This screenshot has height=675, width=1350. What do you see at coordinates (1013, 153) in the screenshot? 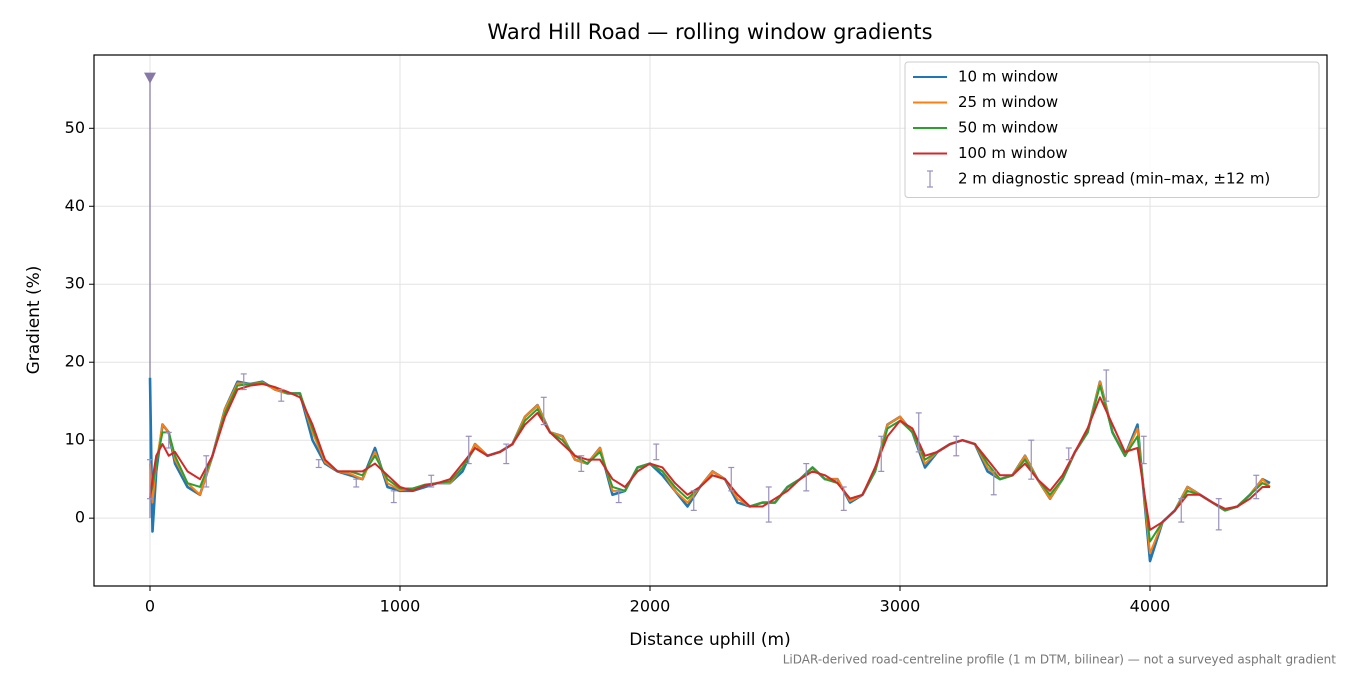
I see `legend-label: 100 m window` at bounding box center [1013, 153].